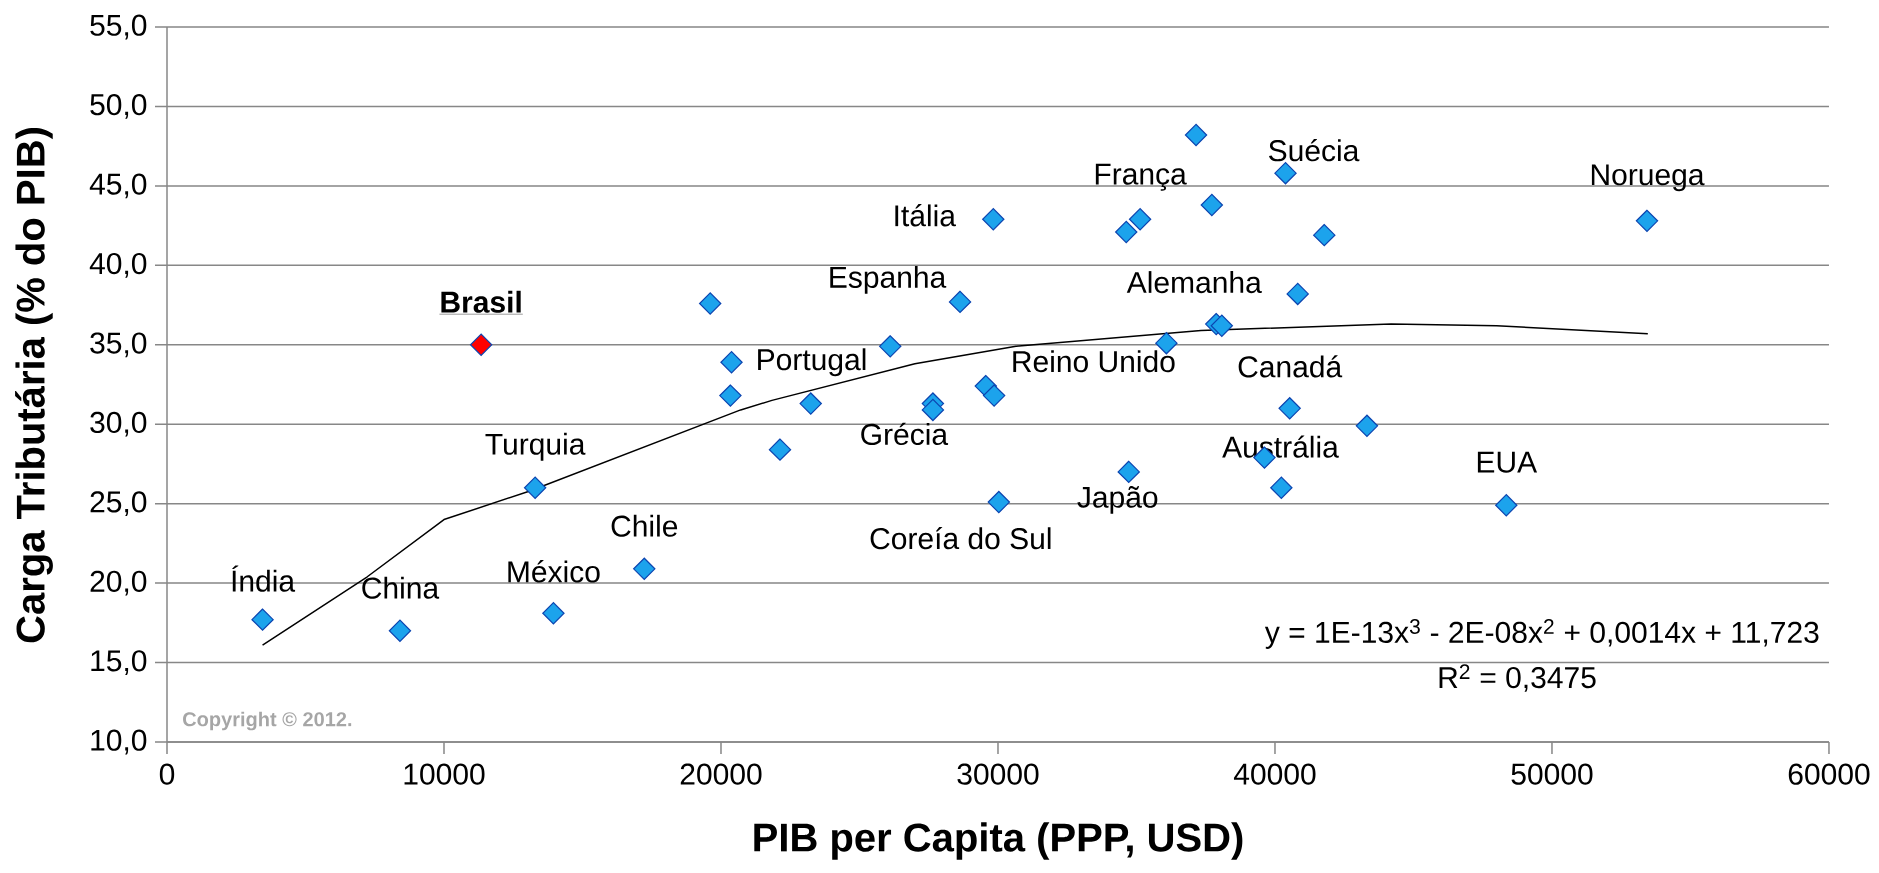  Describe the element at coordinates (554, 571) in the screenshot. I see `annotation: México` at that location.